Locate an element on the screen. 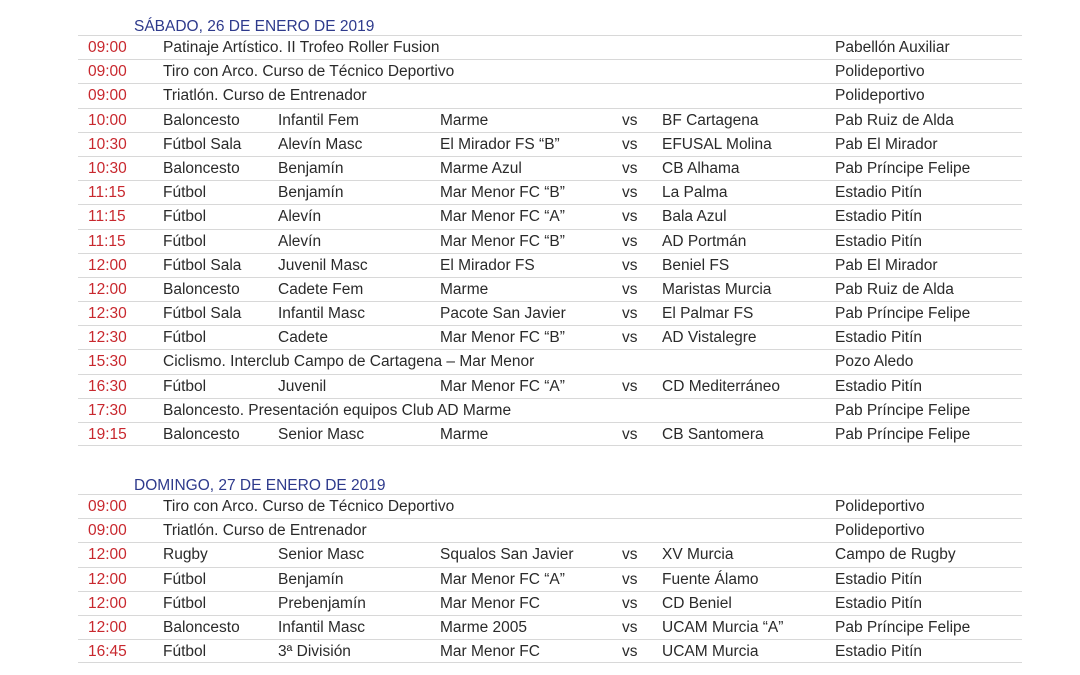 The height and width of the screenshot is (675, 1080). away-team-cell: AD Portmán is located at coordinates (704, 241).